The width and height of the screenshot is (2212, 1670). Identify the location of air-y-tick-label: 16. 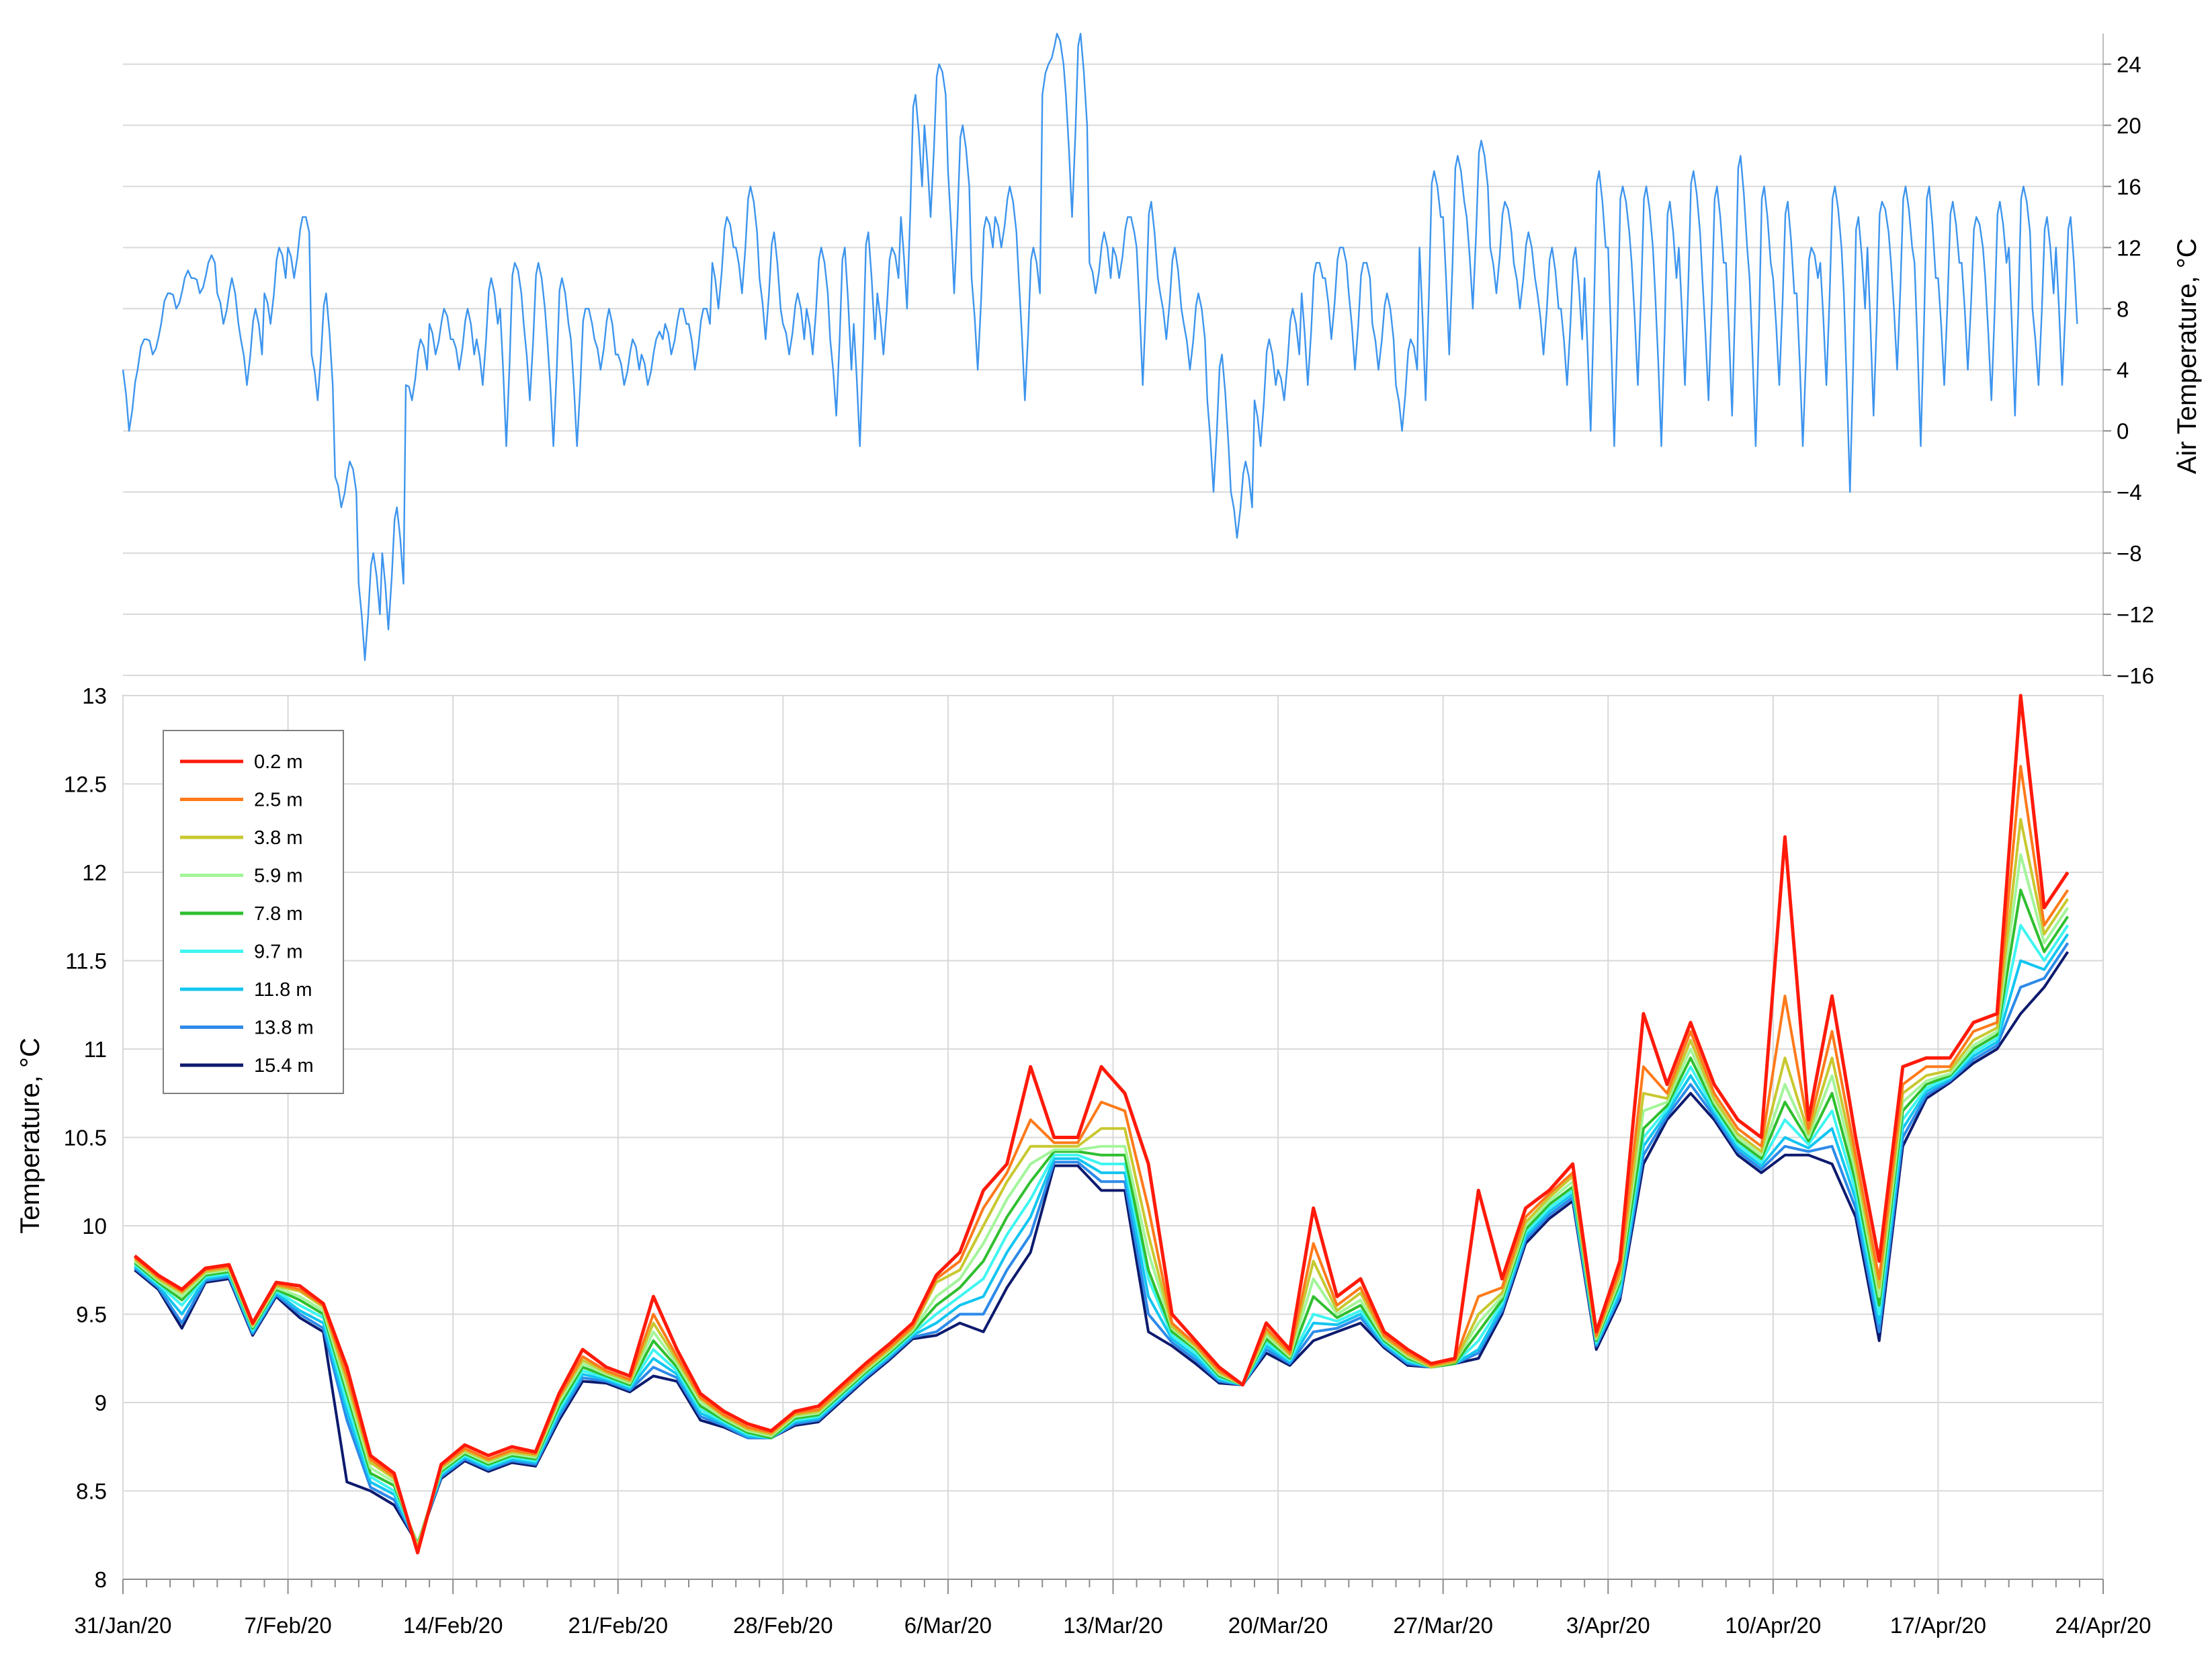
(2129, 186).